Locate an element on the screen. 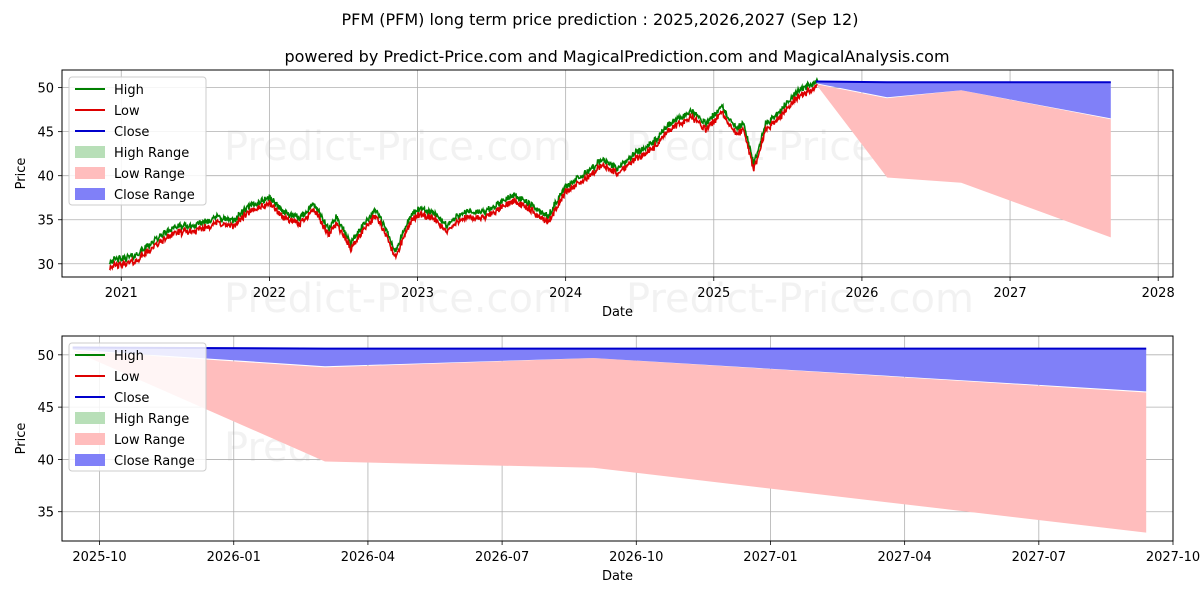 The image size is (1200, 600). x-tick-label: 2025-10 is located at coordinates (99, 557).